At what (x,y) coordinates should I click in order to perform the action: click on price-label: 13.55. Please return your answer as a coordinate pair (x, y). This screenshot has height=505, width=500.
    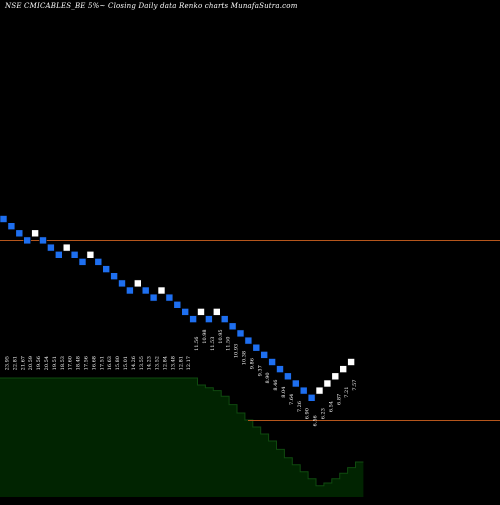
    Looking at the image, I should click on (142, 363).